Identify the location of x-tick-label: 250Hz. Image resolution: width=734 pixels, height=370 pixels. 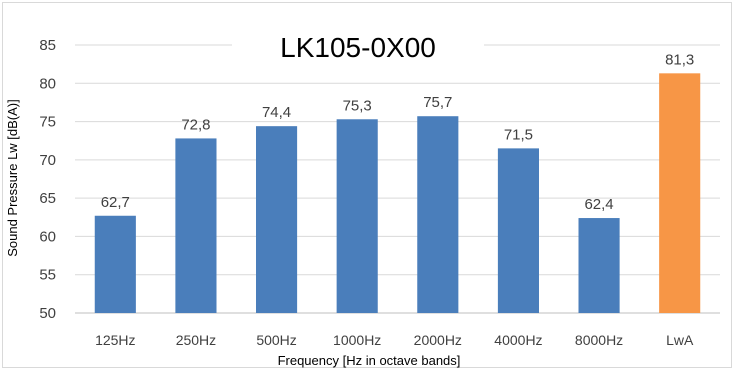
(196, 340).